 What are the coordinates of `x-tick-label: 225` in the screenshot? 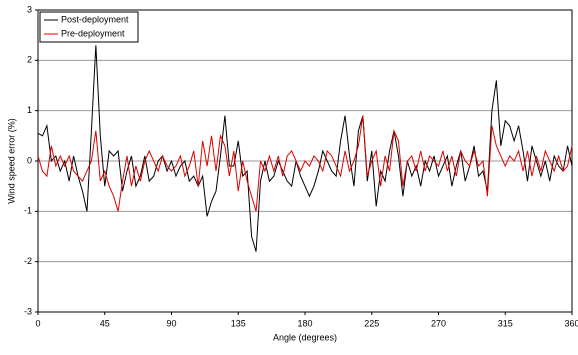 It's located at (371, 323).